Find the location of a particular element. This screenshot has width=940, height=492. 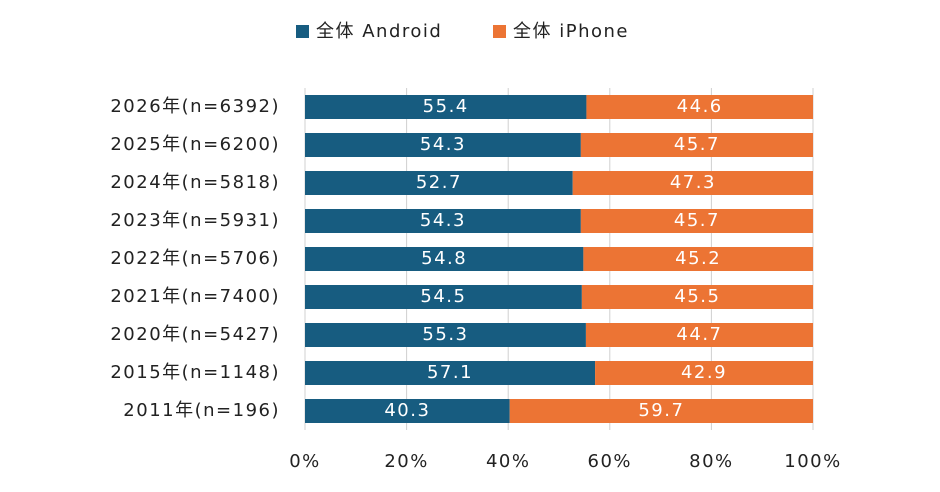

y-tick-label: 2026年(n=6392) is located at coordinates (195, 106).